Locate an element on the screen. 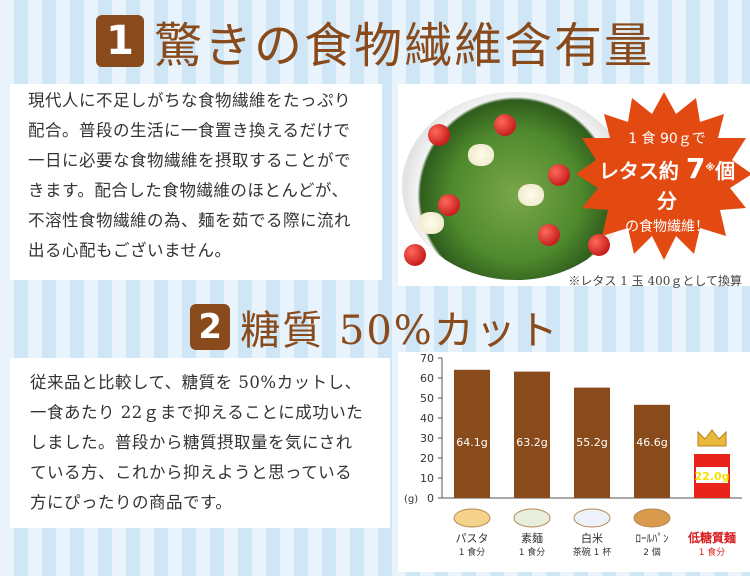 Image resolution: width=750 pixels, height=576 pixels. section1-line: 不溶性食物繊維の為、麺を茹でる際に流れ is located at coordinates (189, 220).